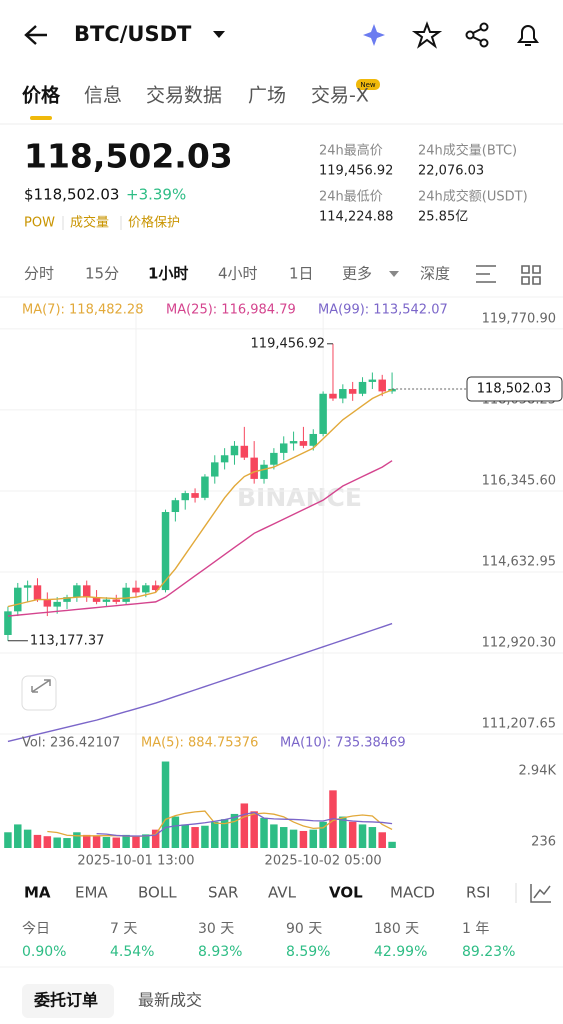  What do you see at coordinates (346, 893) in the screenshot?
I see `indicator-tab: VOL` at bounding box center [346, 893].